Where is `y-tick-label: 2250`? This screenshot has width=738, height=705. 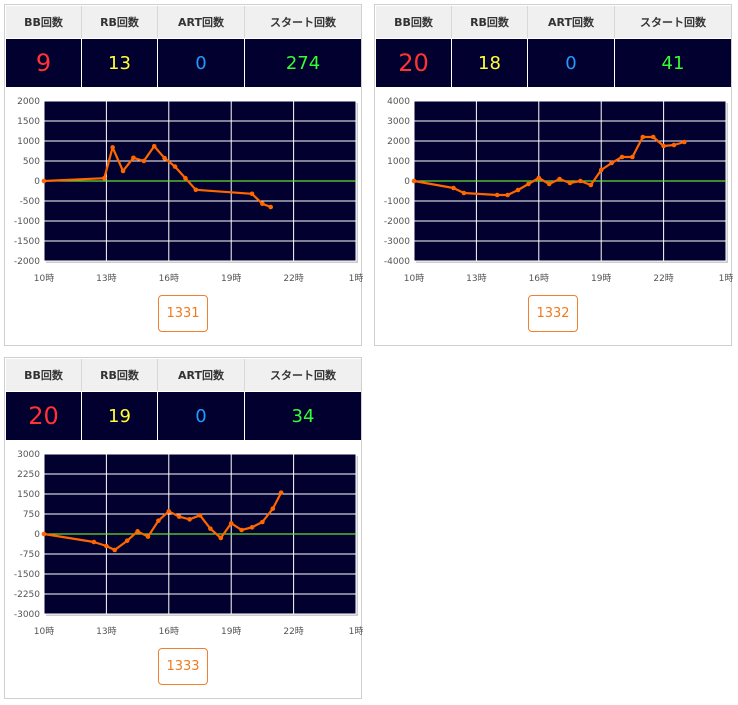
y-tick-label: 2250 is located at coordinates (28, 475).